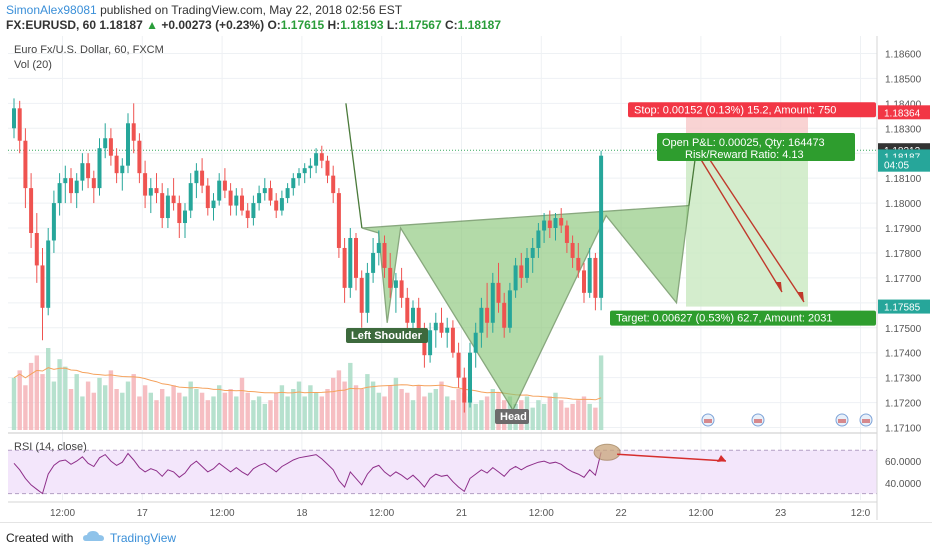  I want to click on pattern-exit-leg, so click(692, 179).